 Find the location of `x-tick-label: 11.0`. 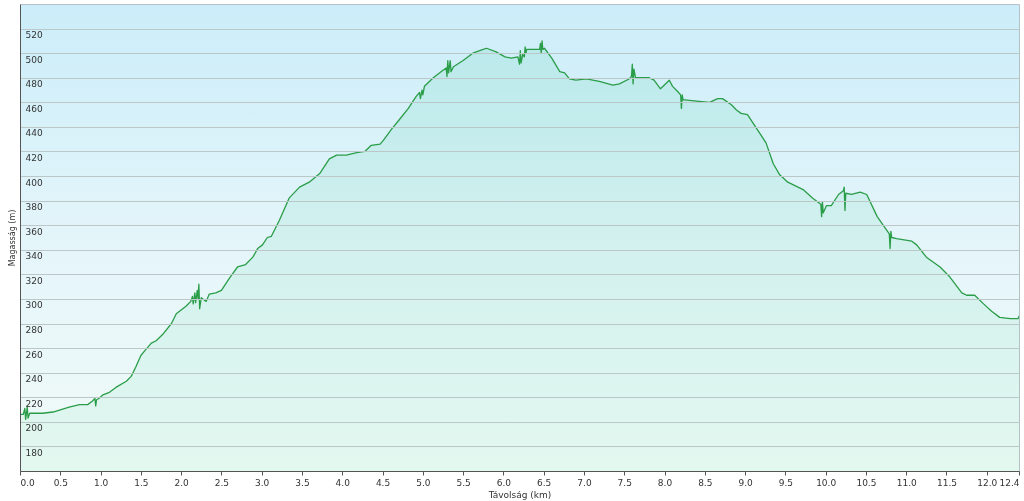

x-tick-label: 11.0 is located at coordinates (906, 482).